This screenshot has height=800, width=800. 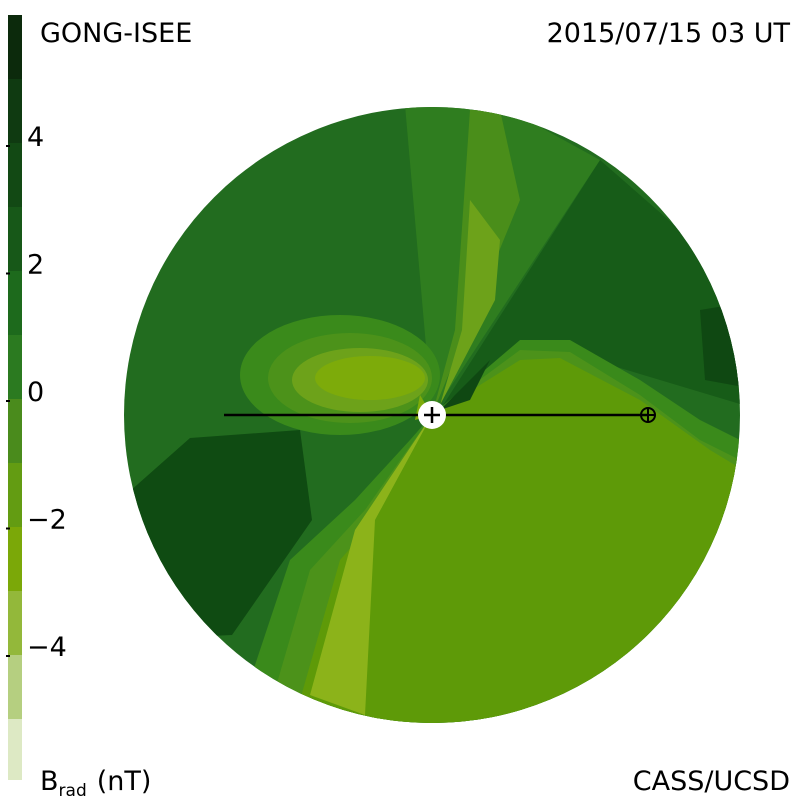 I want to click on colorbar-tick-label: −4, so click(x=47, y=647).